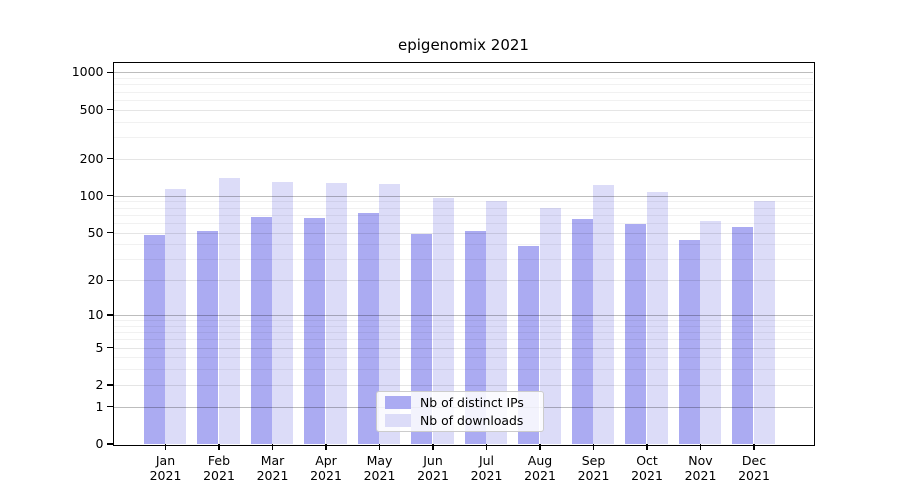  I want to click on y-tick-label-1000: 1000, so click(87, 72).